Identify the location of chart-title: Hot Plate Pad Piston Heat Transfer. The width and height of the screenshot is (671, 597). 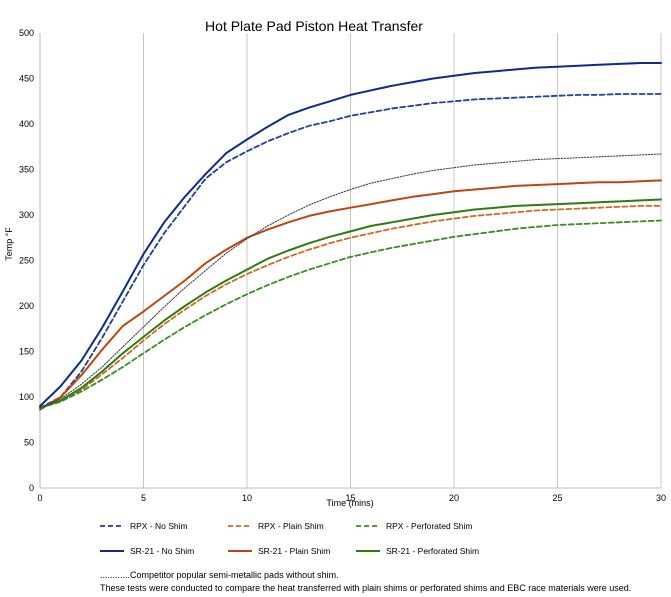
(314, 26).